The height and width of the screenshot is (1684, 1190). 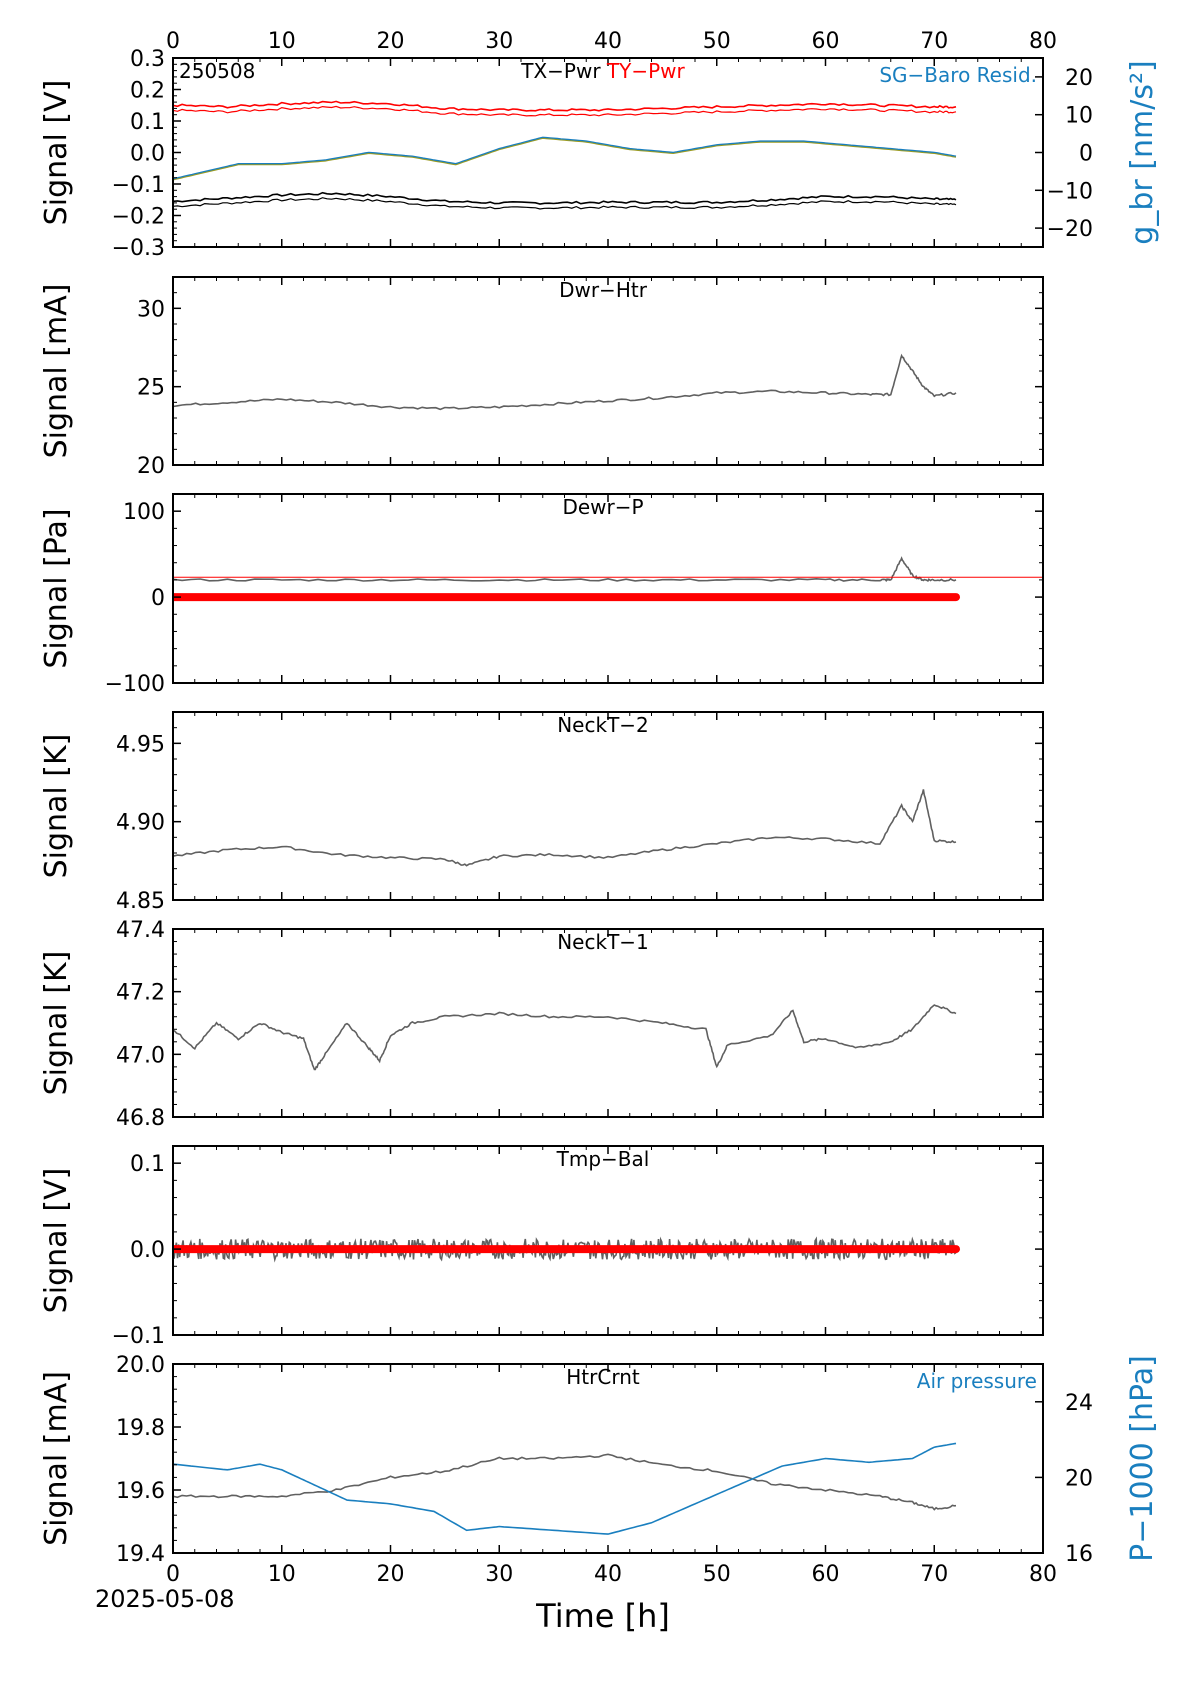 I want to click on y-tick-label: 4.90, so click(x=140, y=823).